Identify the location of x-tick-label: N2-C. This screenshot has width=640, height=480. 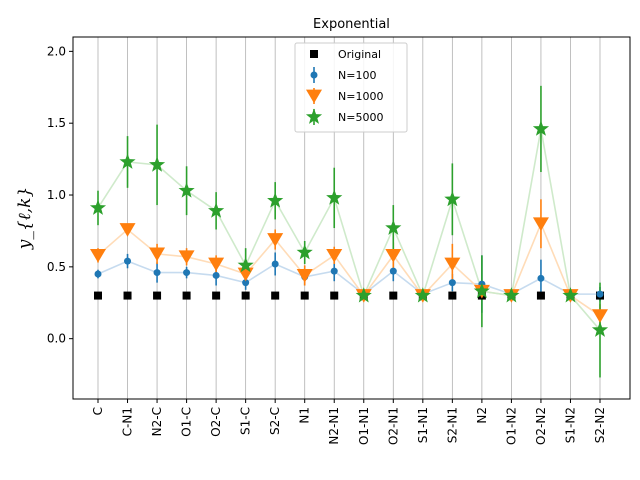
(157, 421).